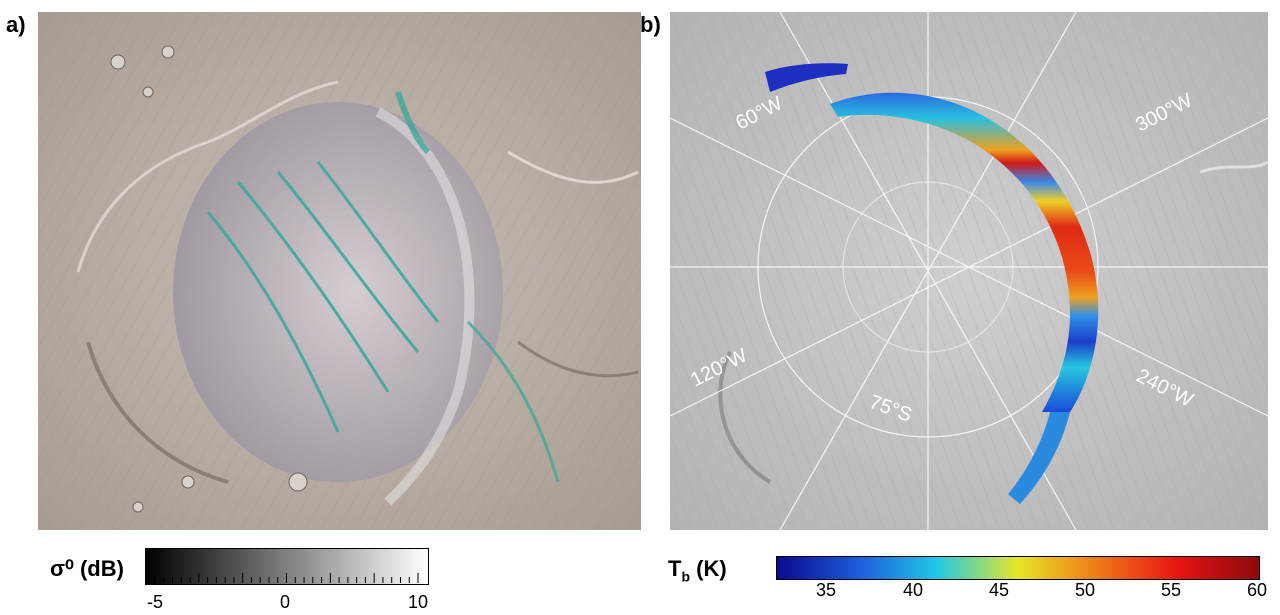 The width and height of the screenshot is (1280, 615). I want to click on colorbar-b, so click(1018, 568).